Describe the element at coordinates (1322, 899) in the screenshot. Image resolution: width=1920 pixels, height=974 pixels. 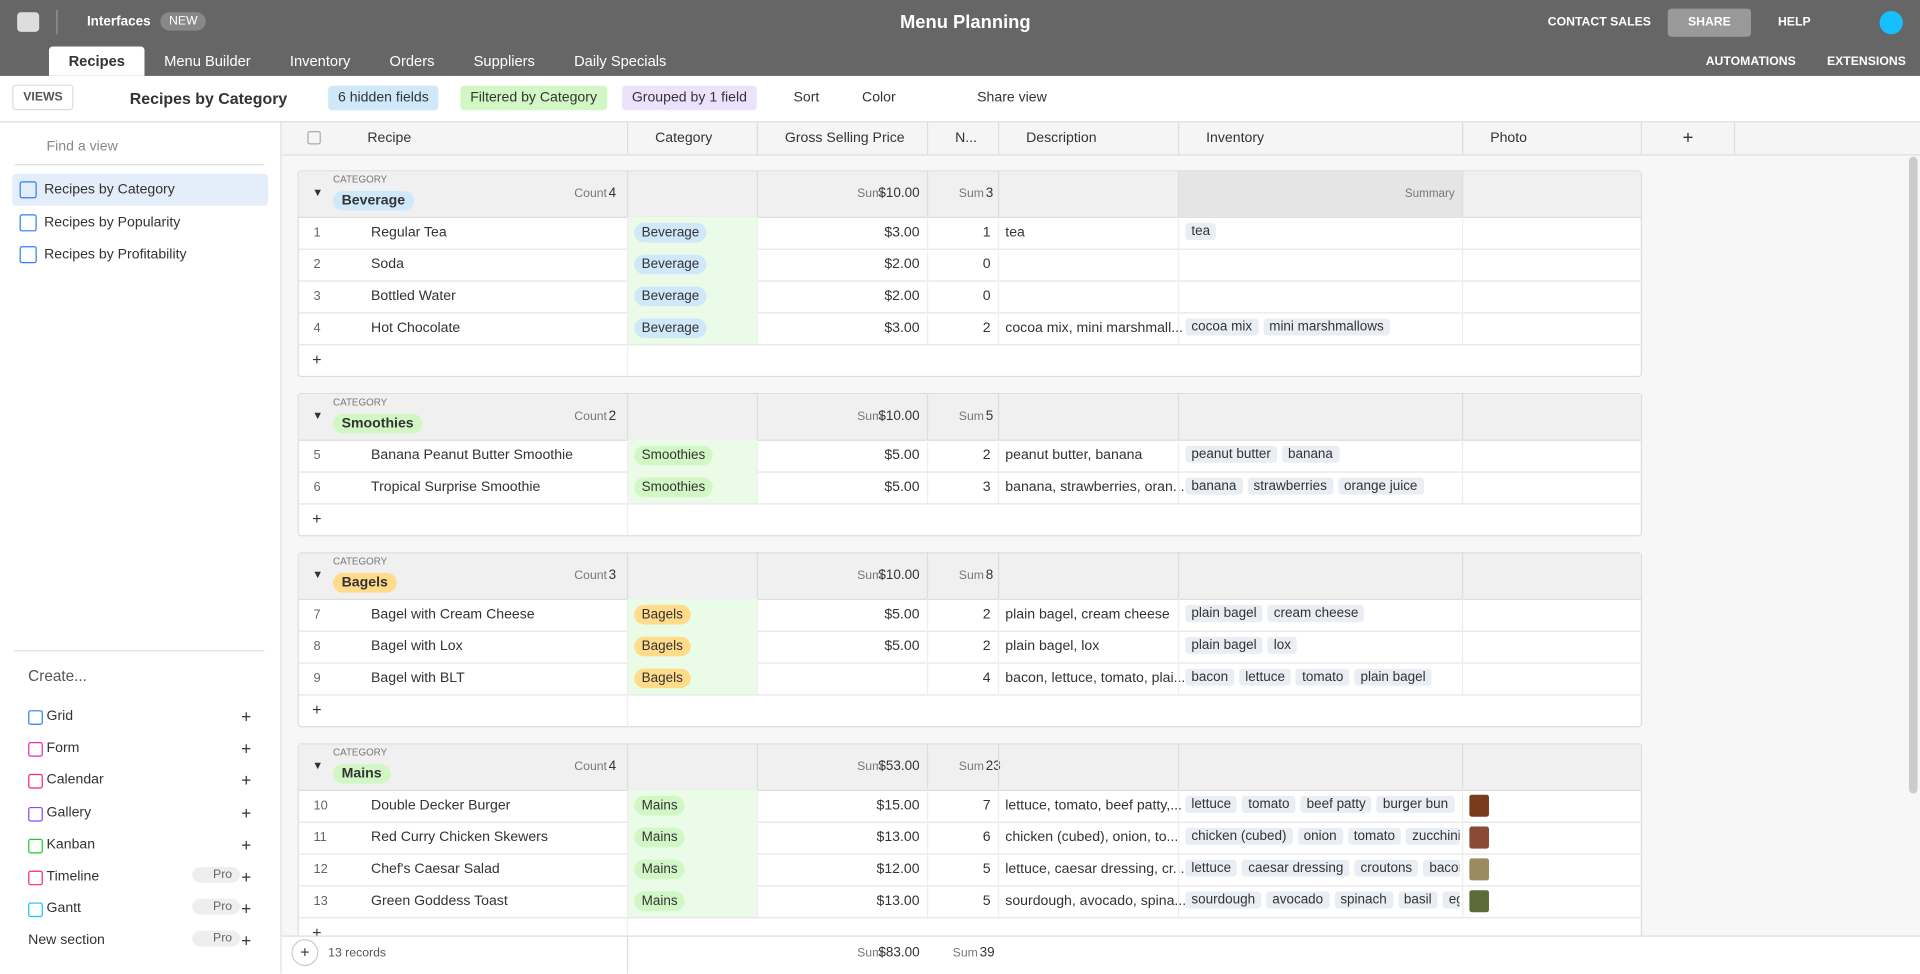
I see `inventory-cell: sourdoughavocadospinachbasilegg` at that location.